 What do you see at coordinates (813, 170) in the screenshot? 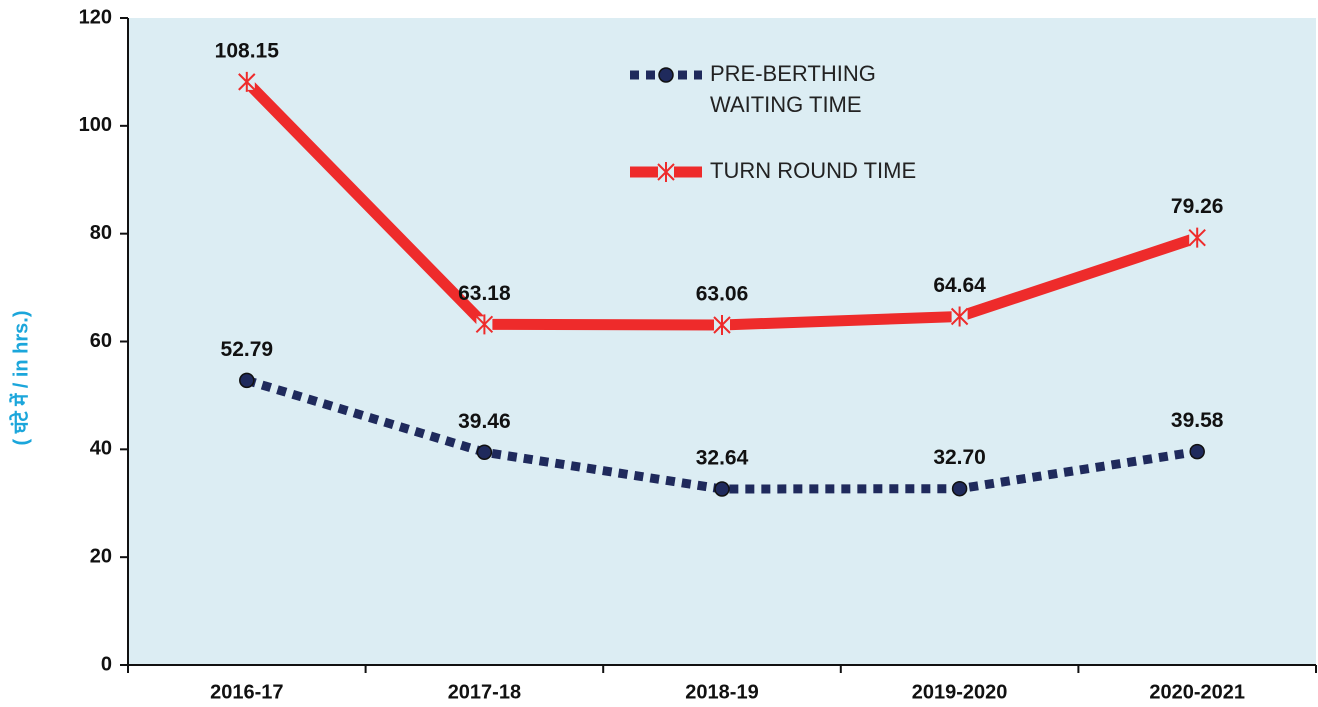
I see `legend-label: TURN ROUND TIME` at bounding box center [813, 170].